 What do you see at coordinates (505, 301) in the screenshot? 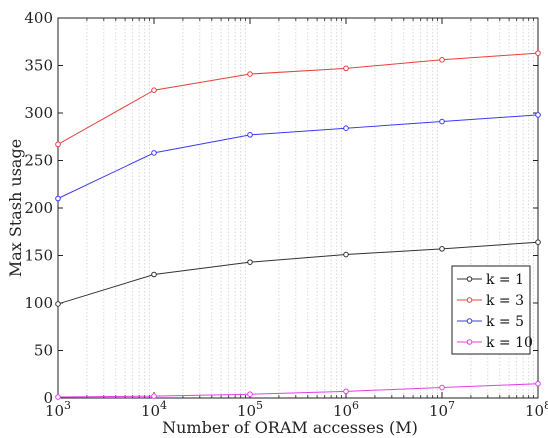
I see `legend-label: k = 3` at bounding box center [505, 301].